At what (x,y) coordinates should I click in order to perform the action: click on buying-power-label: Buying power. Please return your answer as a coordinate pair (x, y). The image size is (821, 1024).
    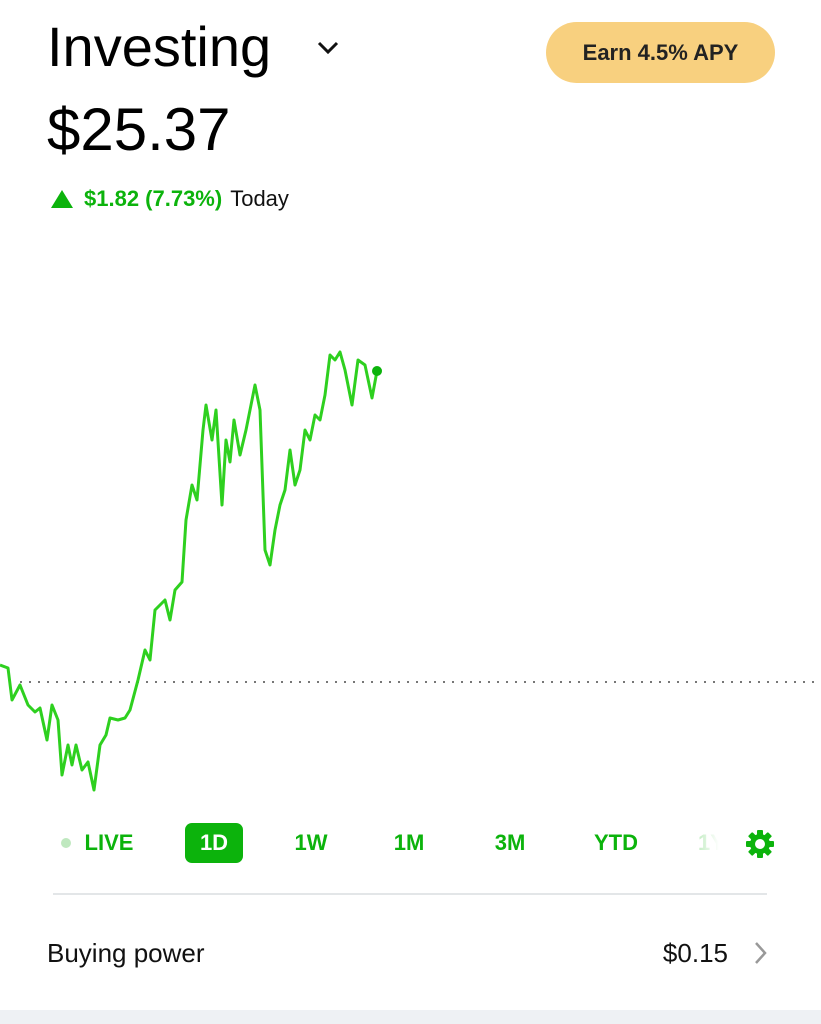
    Looking at the image, I should click on (126, 953).